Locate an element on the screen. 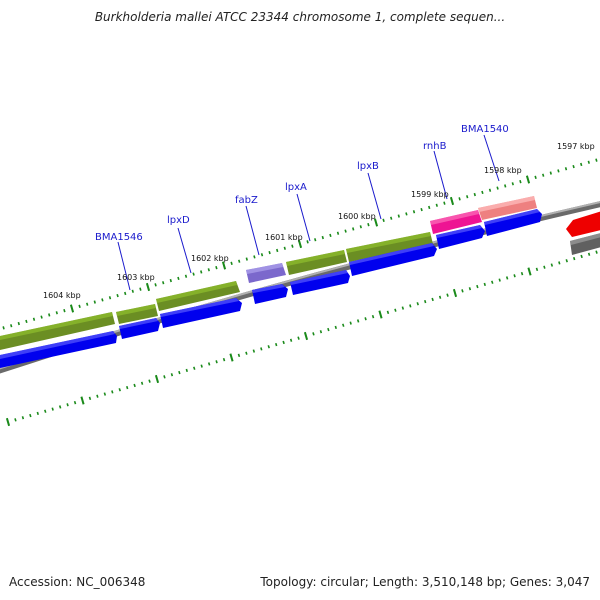 The height and width of the screenshot is (600, 600). gene-label-lpxd: lpxD is located at coordinates (178, 220).